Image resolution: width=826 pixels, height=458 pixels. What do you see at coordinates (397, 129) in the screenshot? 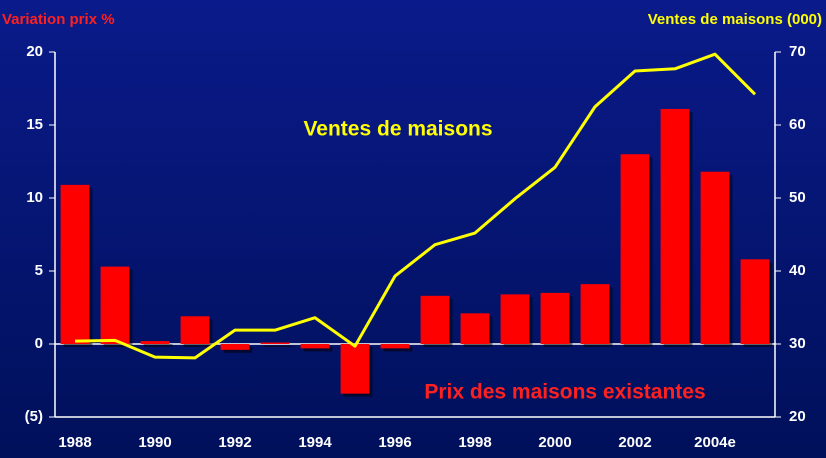
I see `annotation: Ventes de maisons` at bounding box center [397, 129].